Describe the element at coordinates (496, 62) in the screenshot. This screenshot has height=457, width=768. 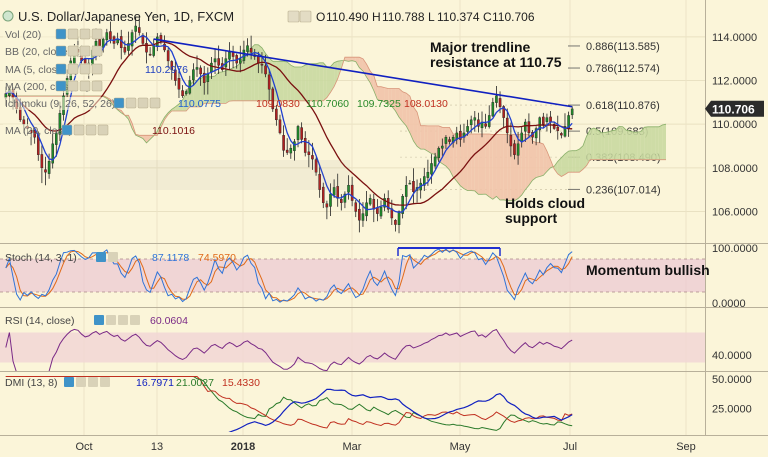
I see `trendline-annotation-line2: resistance at 110.75` at that location.